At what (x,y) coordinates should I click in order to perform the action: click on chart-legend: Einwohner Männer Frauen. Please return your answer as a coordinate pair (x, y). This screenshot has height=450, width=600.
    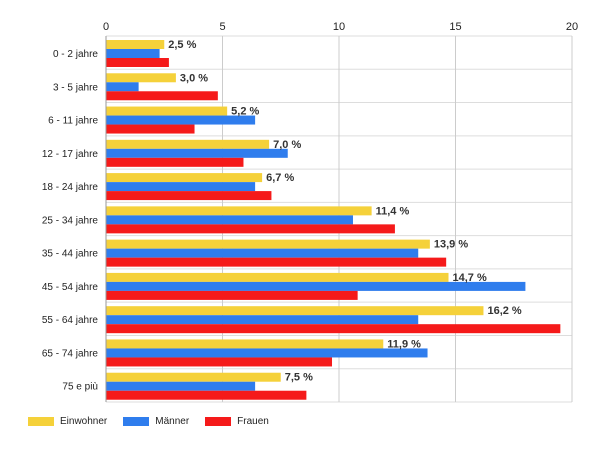
    Looking at the image, I should click on (156, 421).